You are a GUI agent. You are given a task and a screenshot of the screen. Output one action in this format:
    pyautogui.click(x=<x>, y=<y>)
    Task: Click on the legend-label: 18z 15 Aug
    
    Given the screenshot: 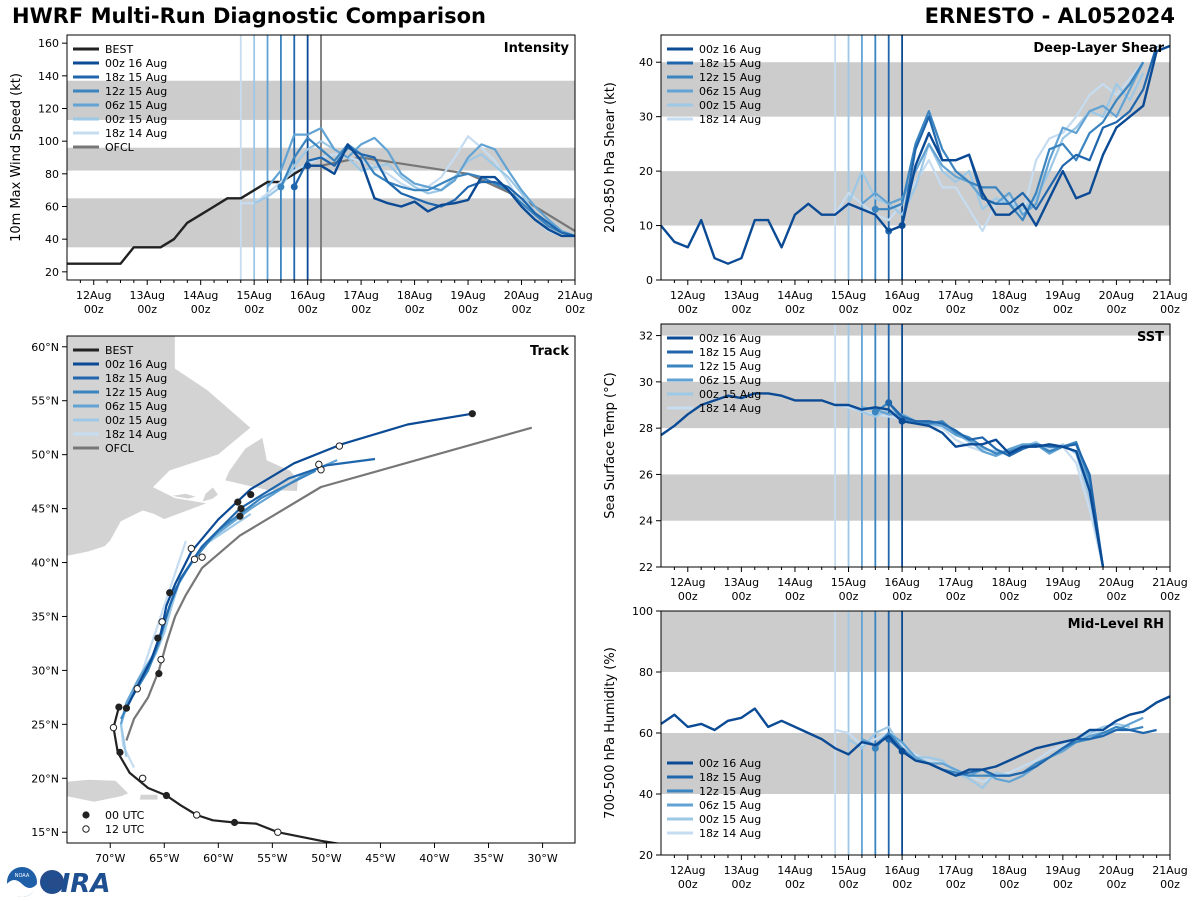 What is the action you would take?
    pyautogui.click(x=730, y=352)
    